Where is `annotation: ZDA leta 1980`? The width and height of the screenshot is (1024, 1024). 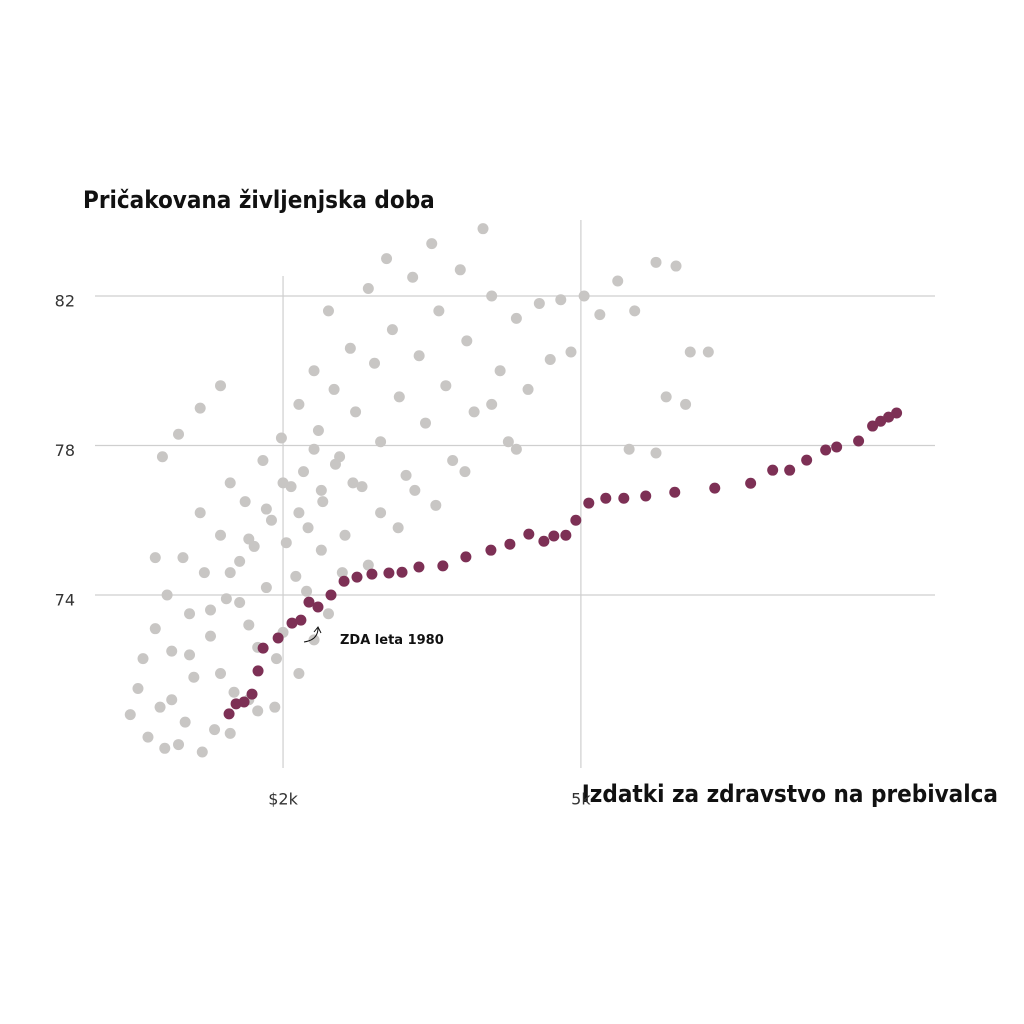 annotation: ZDA leta 1980 is located at coordinates (392, 640).